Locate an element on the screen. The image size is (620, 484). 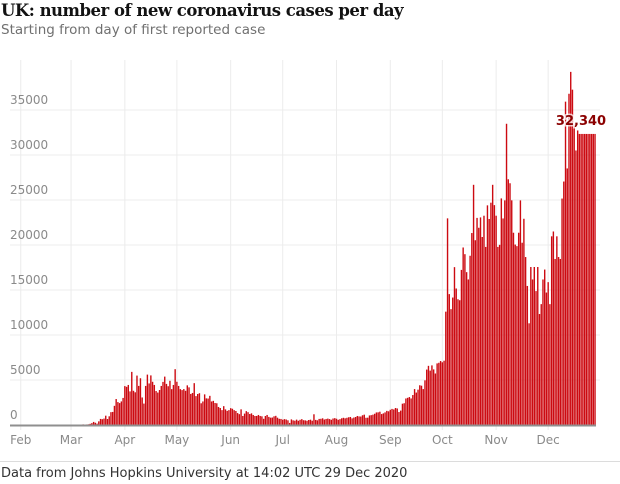
y-tick-label: 5000 is located at coordinates (25, 370).